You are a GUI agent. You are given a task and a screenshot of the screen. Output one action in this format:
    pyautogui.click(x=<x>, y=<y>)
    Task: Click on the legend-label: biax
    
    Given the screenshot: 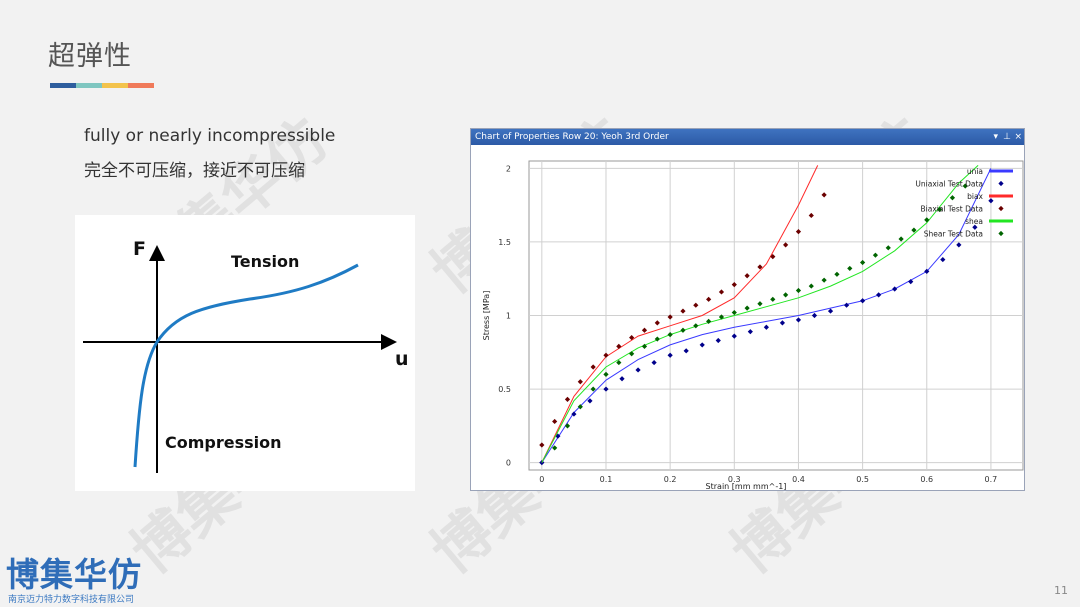 What is the action you would take?
    pyautogui.click(x=975, y=196)
    